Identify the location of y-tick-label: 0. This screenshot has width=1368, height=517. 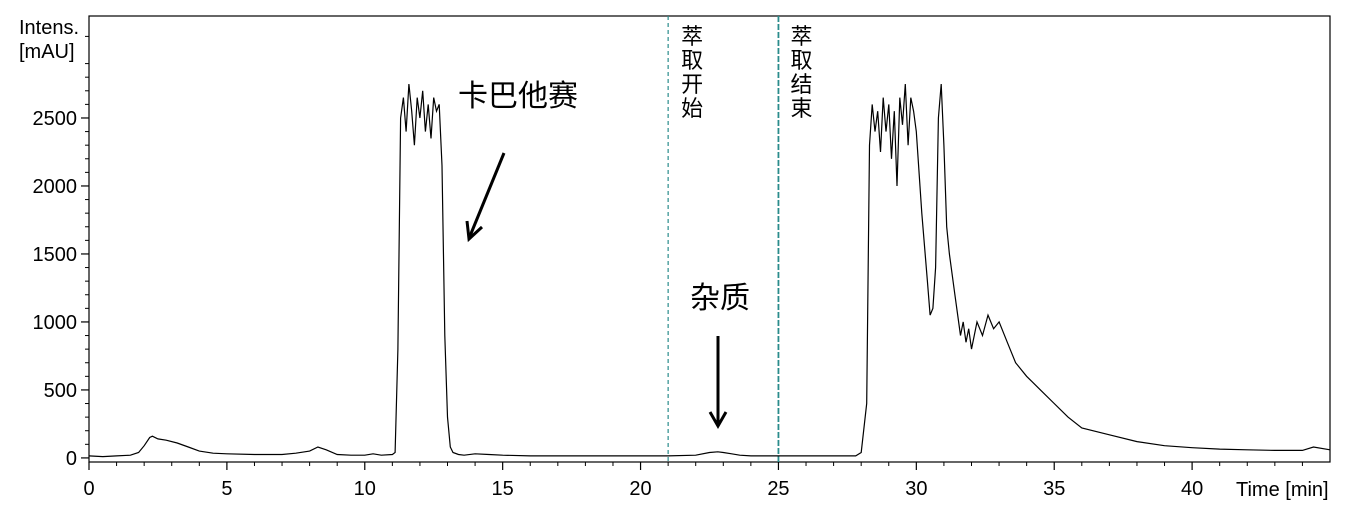
(71, 459).